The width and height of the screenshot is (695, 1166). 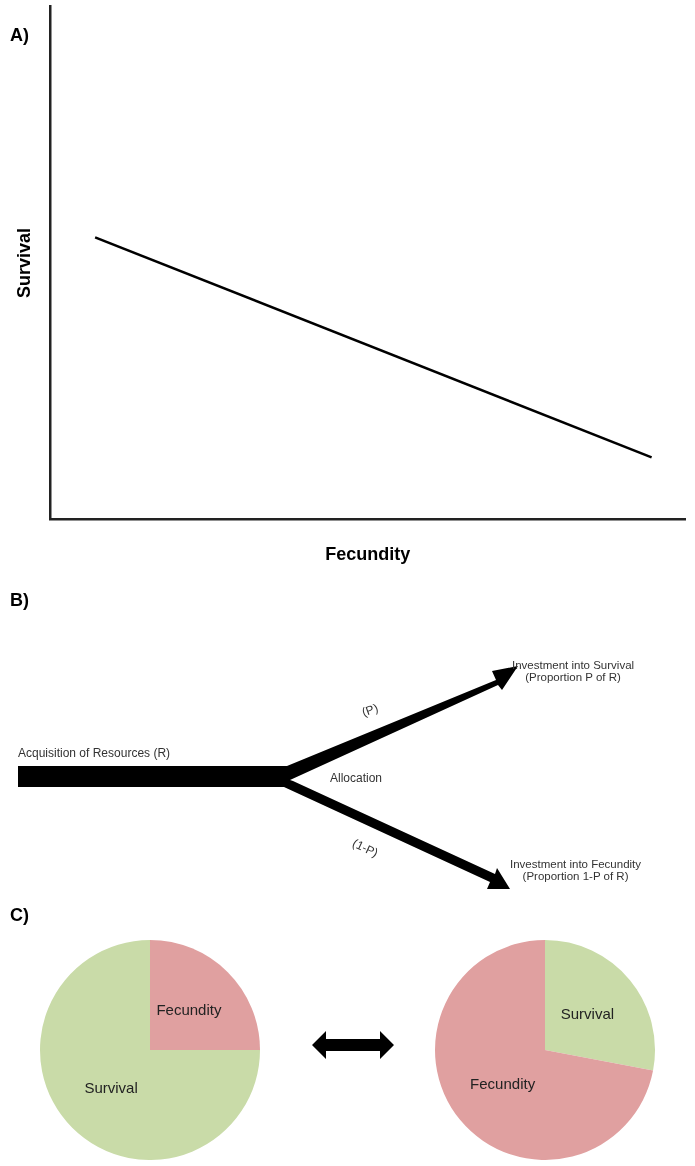 What do you see at coordinates (576, 870) in the screenshot?
I see `text: Investment into Fecundity (Proportion 1-P of R)` at bounding box center [576, 870].